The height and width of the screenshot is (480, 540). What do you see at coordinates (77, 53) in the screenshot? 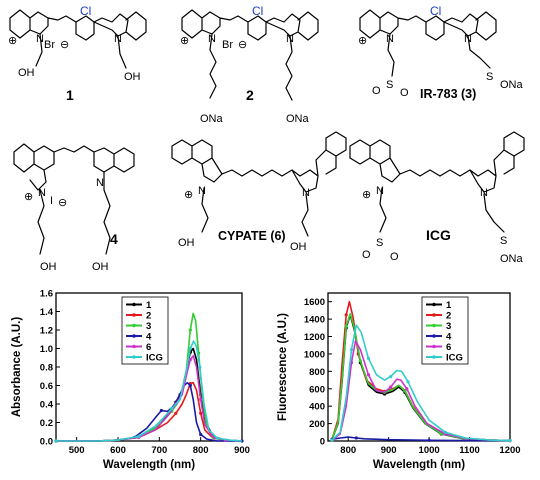
I see `molecule-1: Cl N N ⊕ Br ⊖ OH OH 1` at bounding box center [77, 53].